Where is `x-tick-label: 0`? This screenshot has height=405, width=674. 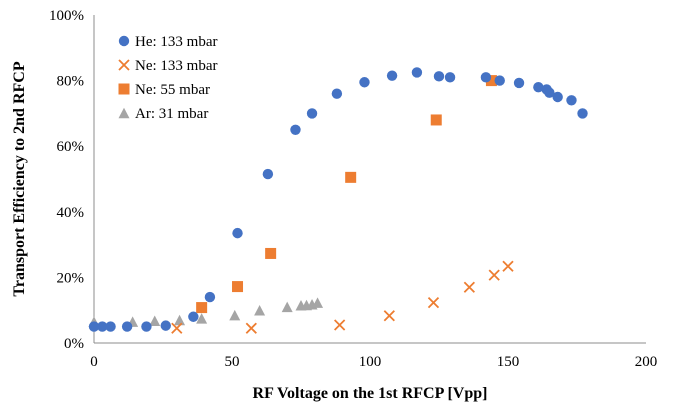 x-tick-label: 0 is located at coordinates (94, 362).